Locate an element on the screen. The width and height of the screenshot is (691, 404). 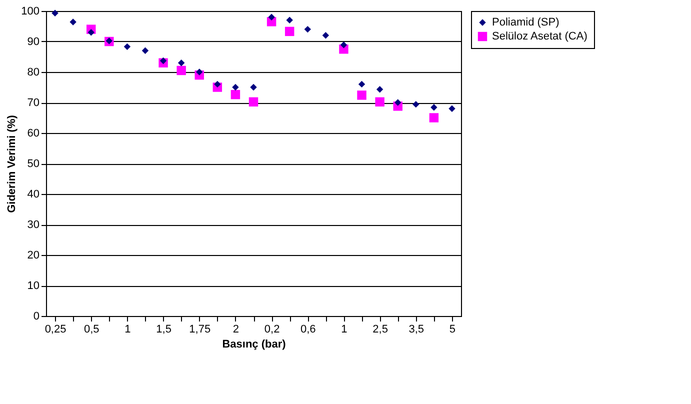
x-tick-label: 0,5 is located at coordinates (92, 330).